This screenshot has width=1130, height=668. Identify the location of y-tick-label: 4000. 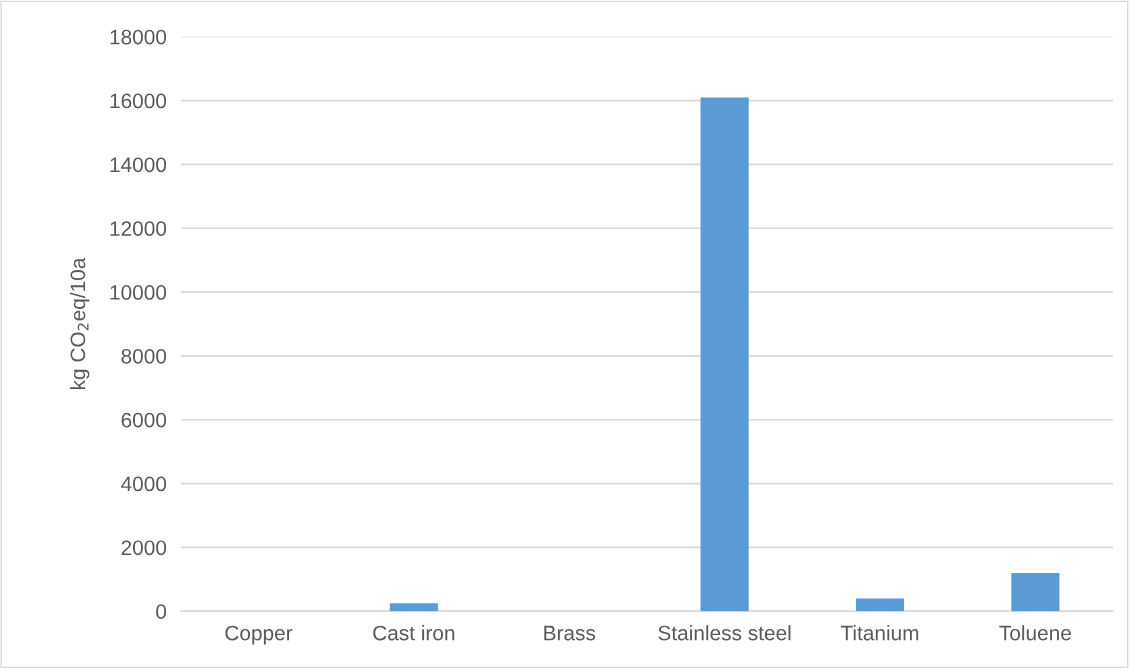
(144, 484).